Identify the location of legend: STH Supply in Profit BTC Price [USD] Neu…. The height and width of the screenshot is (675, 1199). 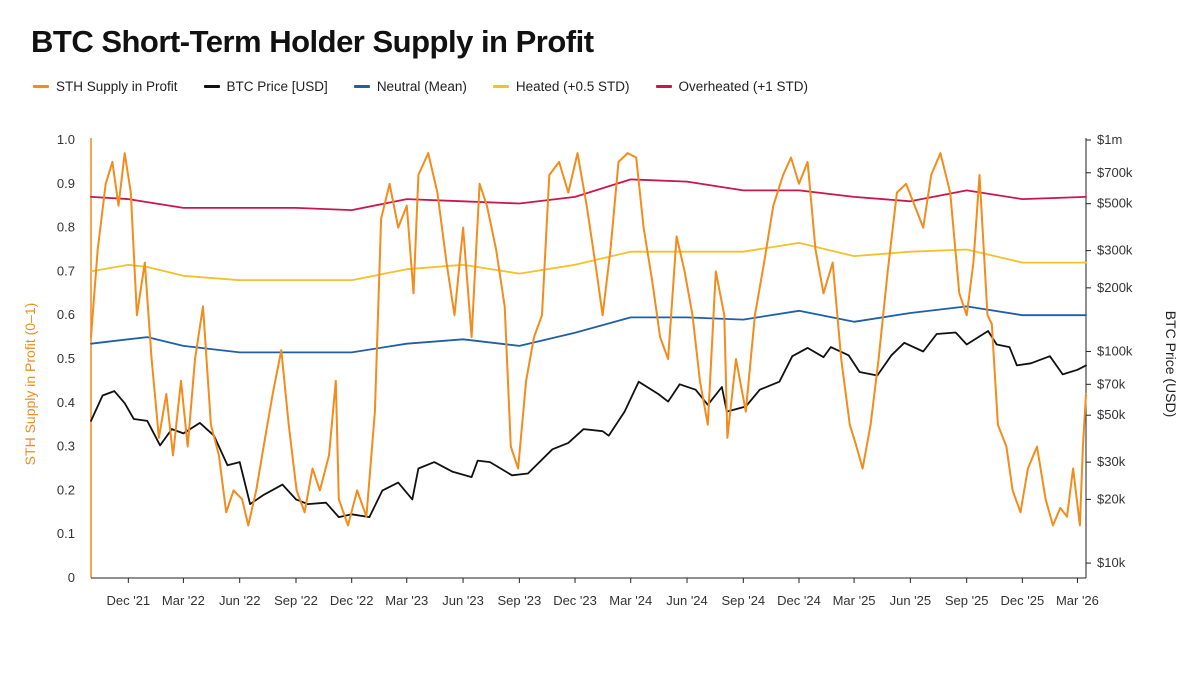
(420, 86).